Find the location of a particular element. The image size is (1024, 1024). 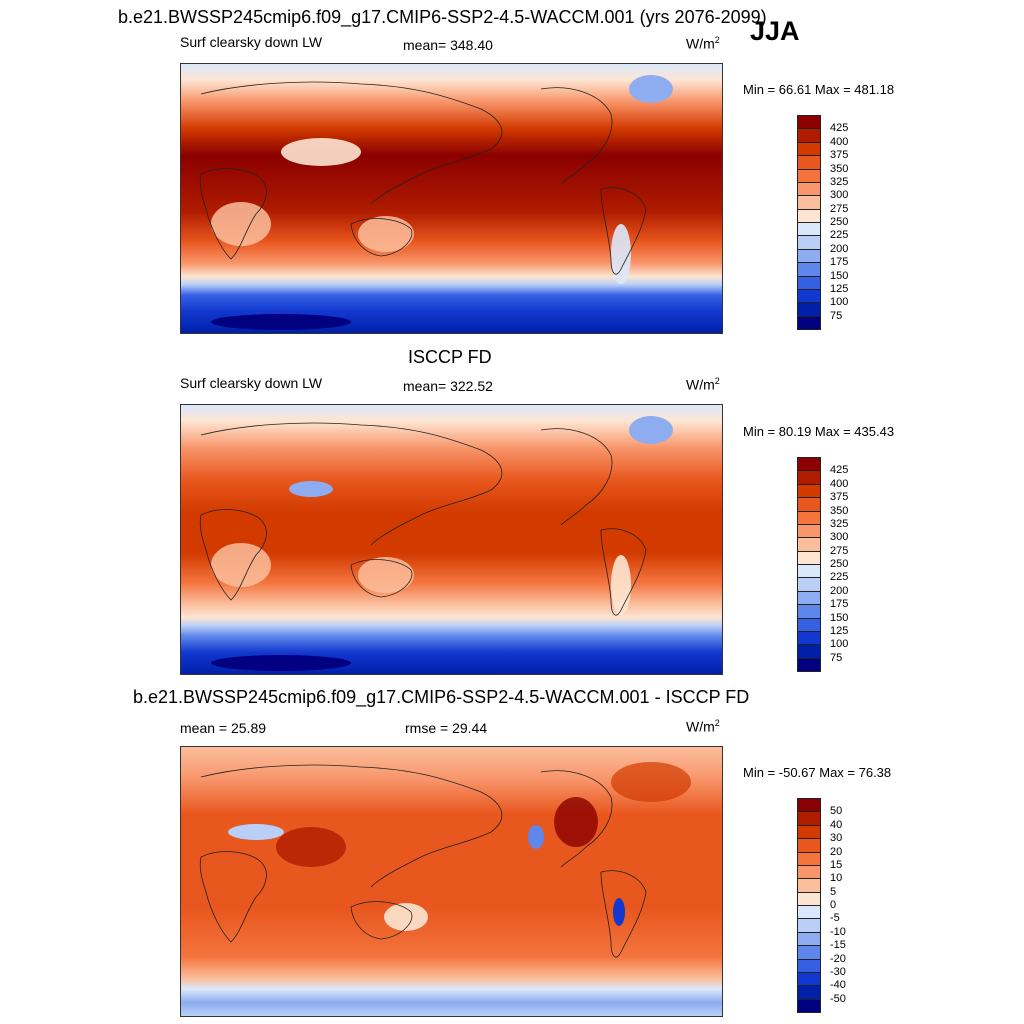

colorbar-tick-label: 350 is located at coordinates (839, 510).